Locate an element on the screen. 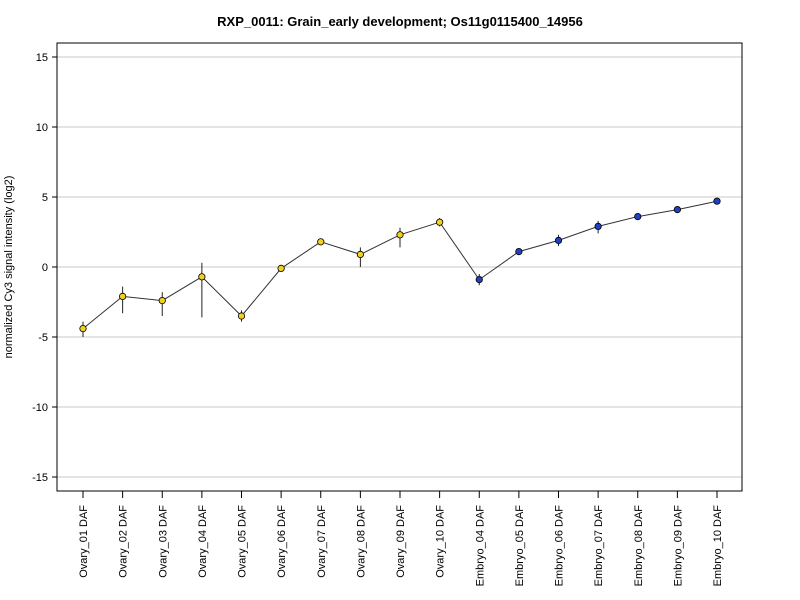 The width and height of the screenshot is (800, 600). y-tick-label: -5 is located at coordinates (43, 338).